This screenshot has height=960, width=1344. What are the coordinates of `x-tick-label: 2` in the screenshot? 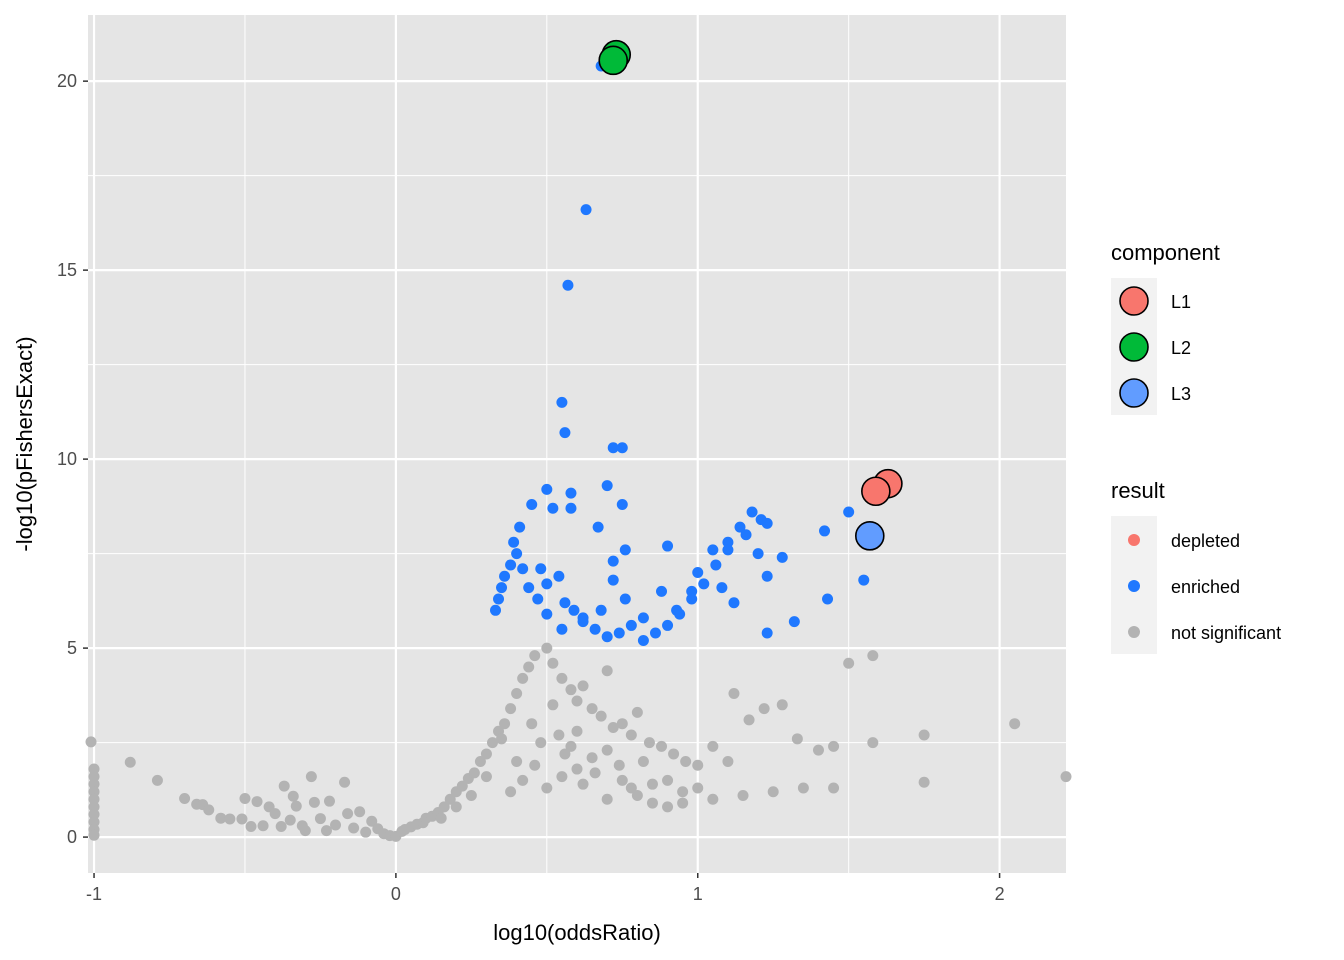 It's located at (1000, 894).